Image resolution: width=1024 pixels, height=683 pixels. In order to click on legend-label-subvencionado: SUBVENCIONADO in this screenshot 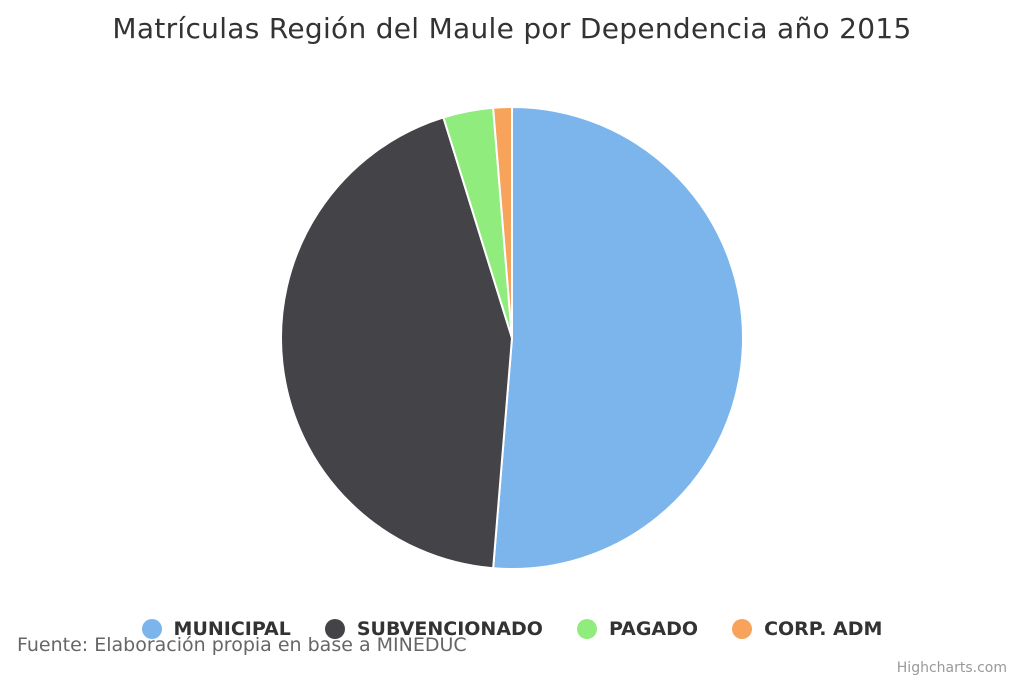, I will do `click(449, 629)`.